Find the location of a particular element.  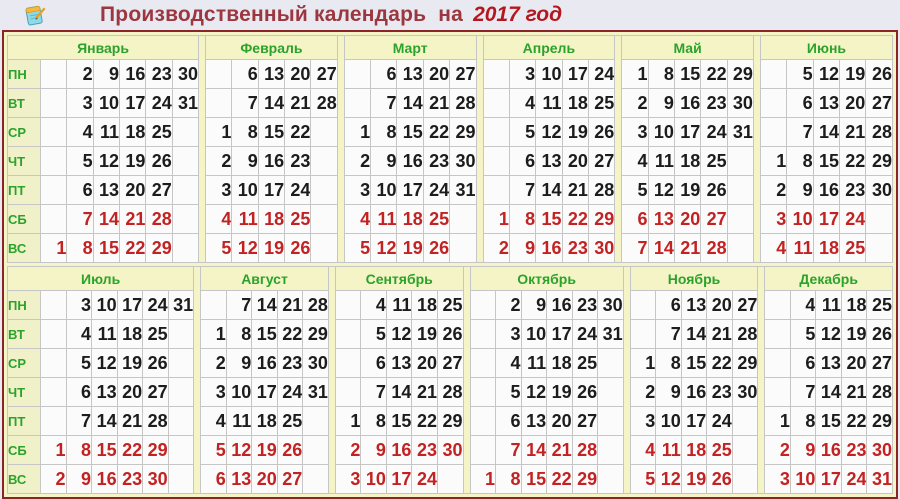

date-cell: 13 is located at coordinates (106, 190).